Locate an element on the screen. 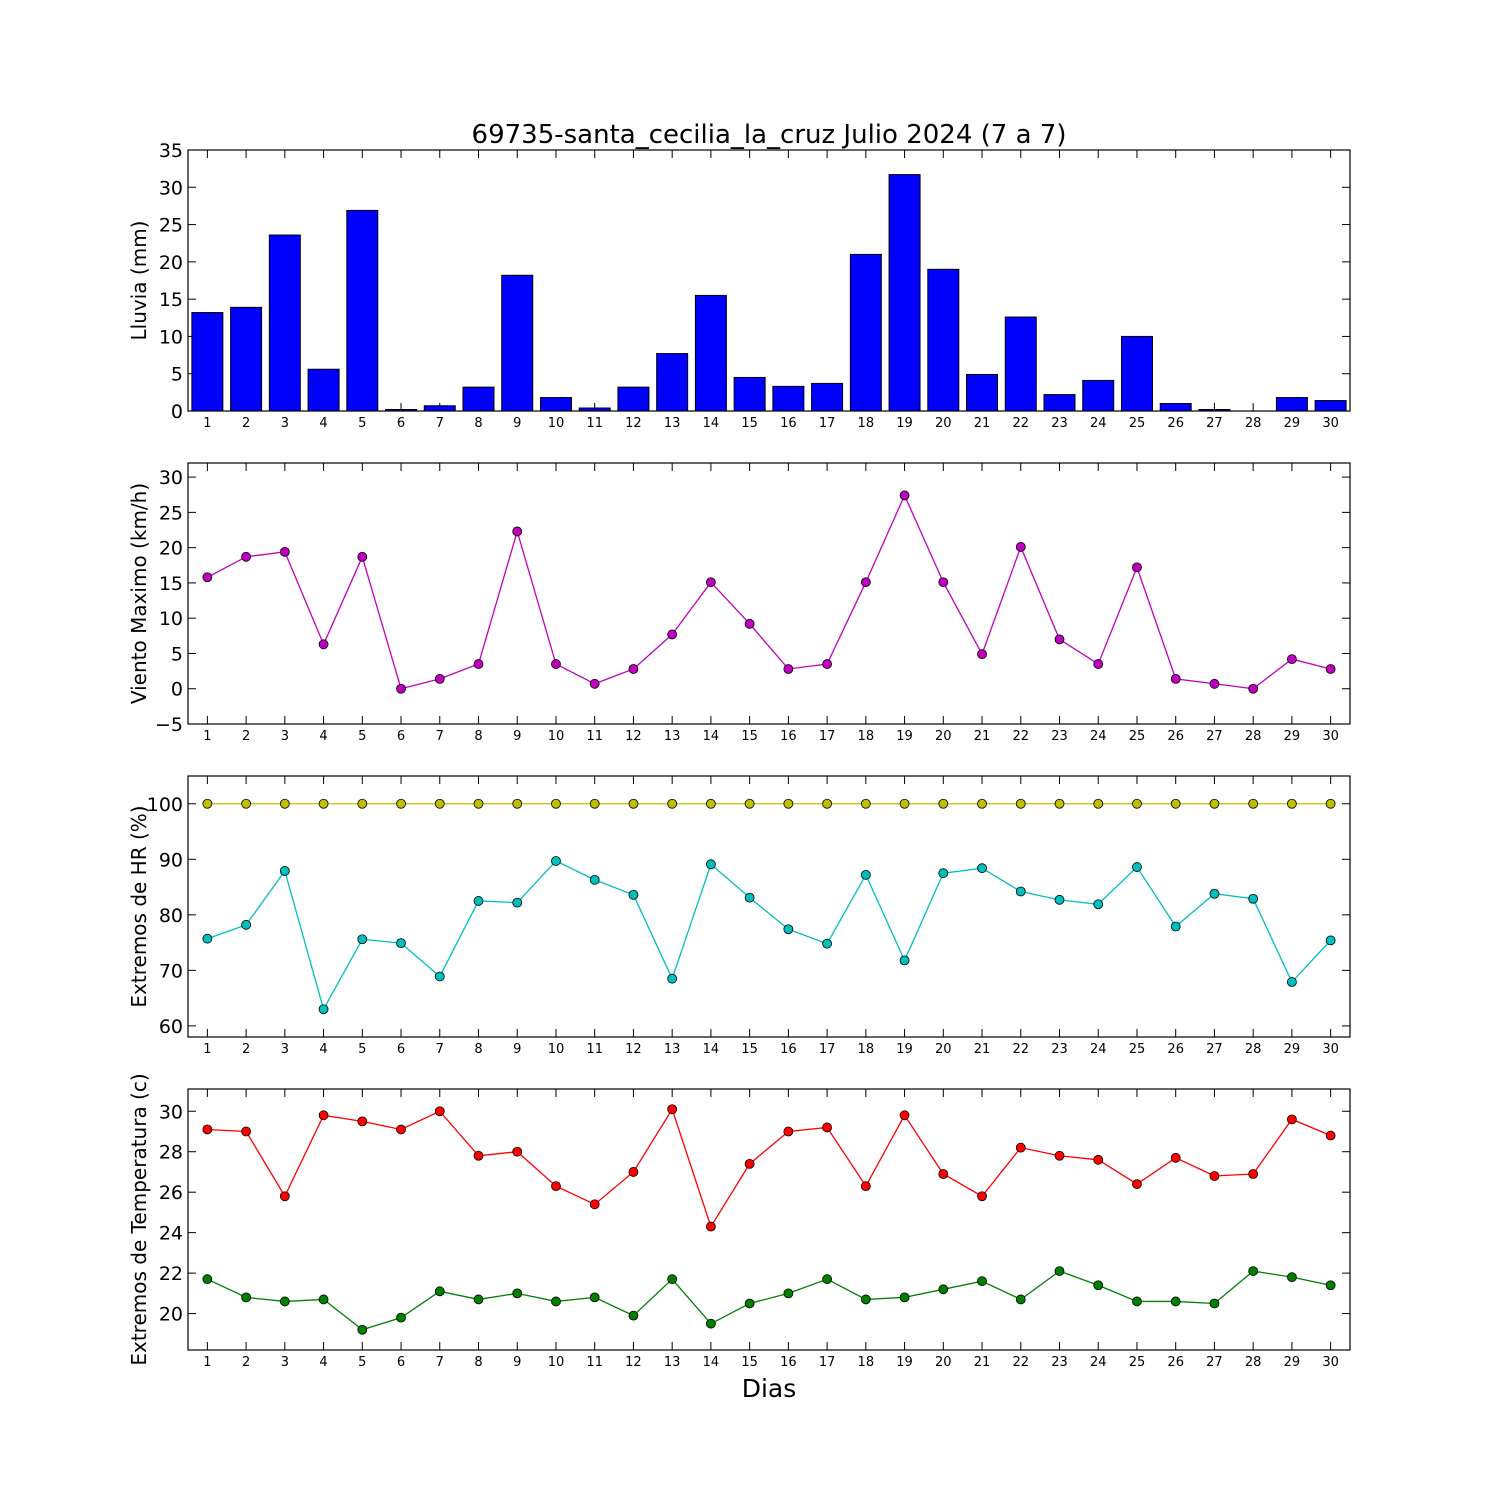 The height and width of the screenshot is (1500, 1500). y-tick-label: 25 is located at coordinates (171, 226).